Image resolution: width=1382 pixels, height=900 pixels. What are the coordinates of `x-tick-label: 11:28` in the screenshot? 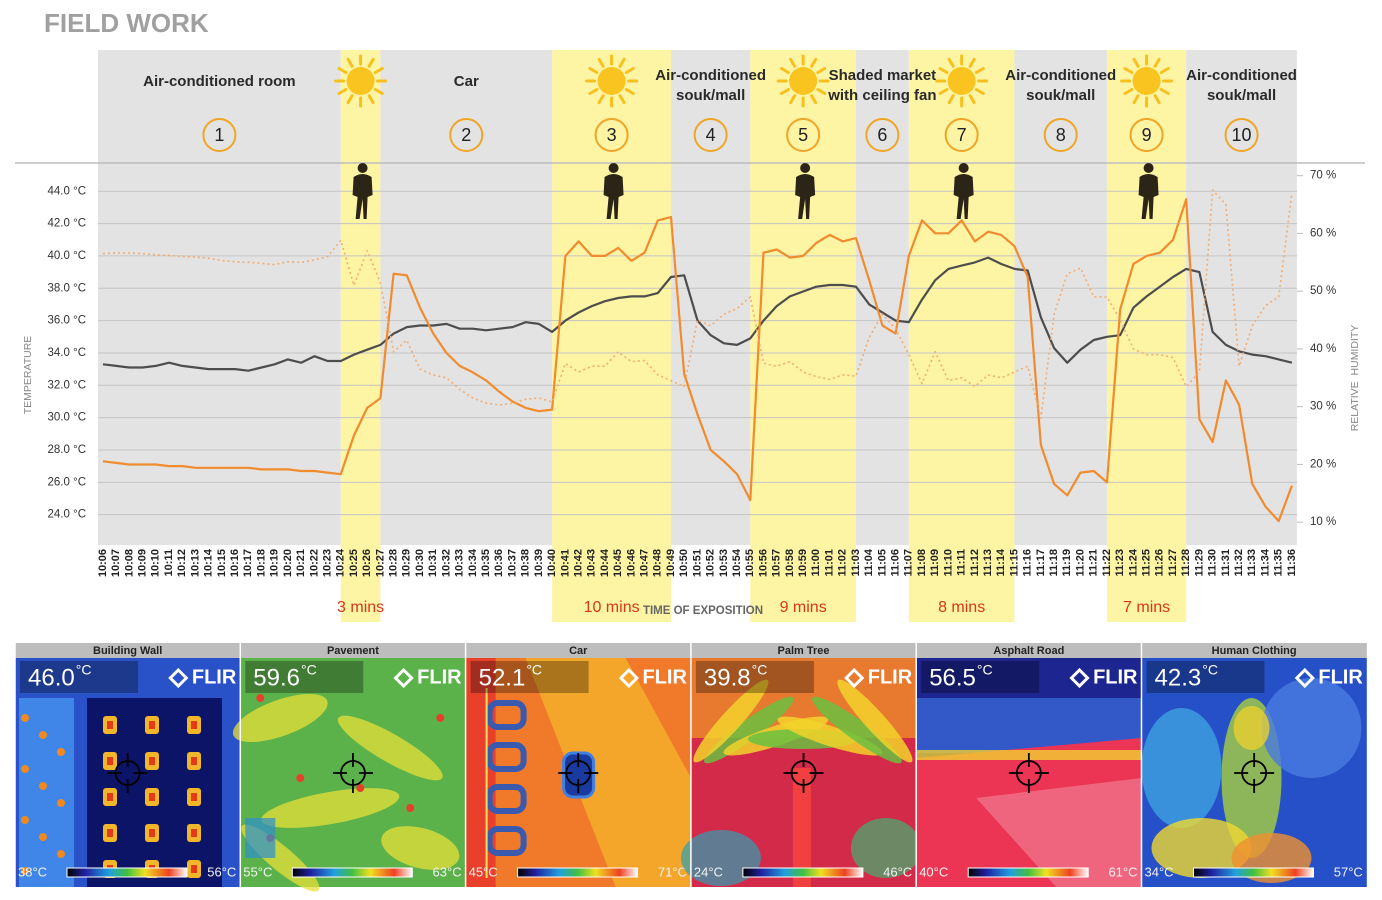 It's located at (1186, 563).